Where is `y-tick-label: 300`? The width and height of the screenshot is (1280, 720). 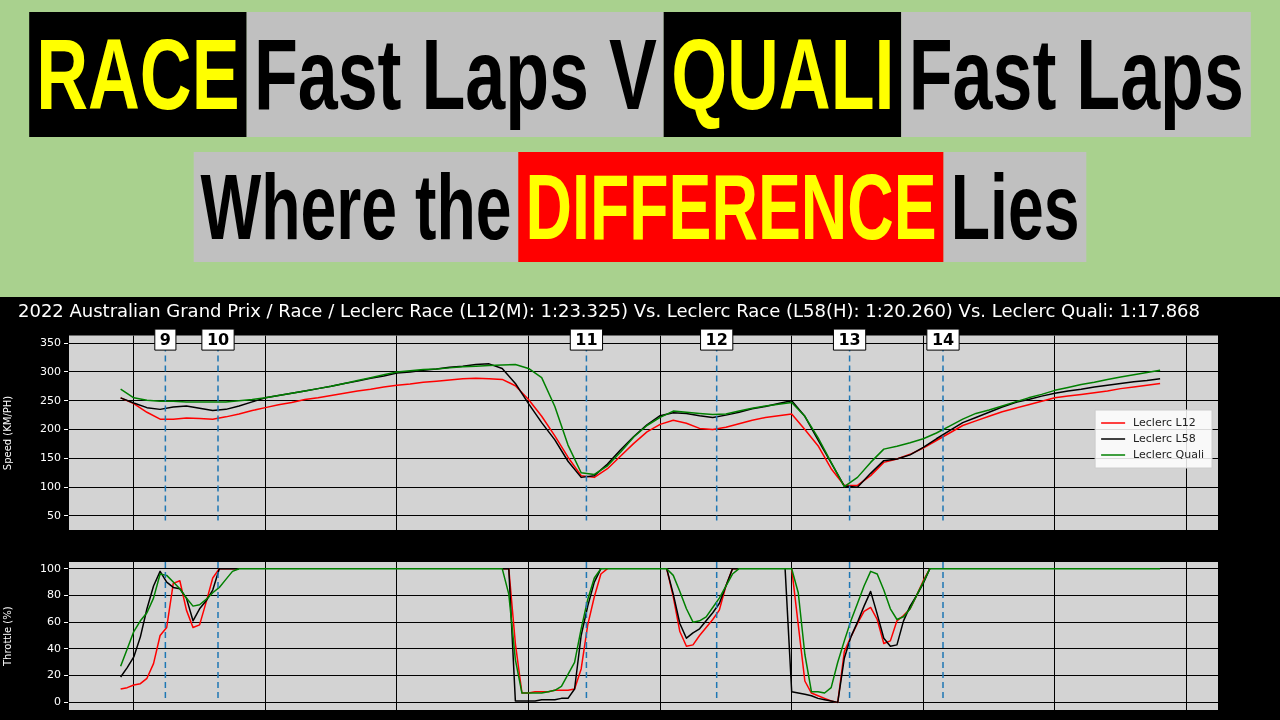 y-tick-label: 300 is located at coordinates (50, 371).